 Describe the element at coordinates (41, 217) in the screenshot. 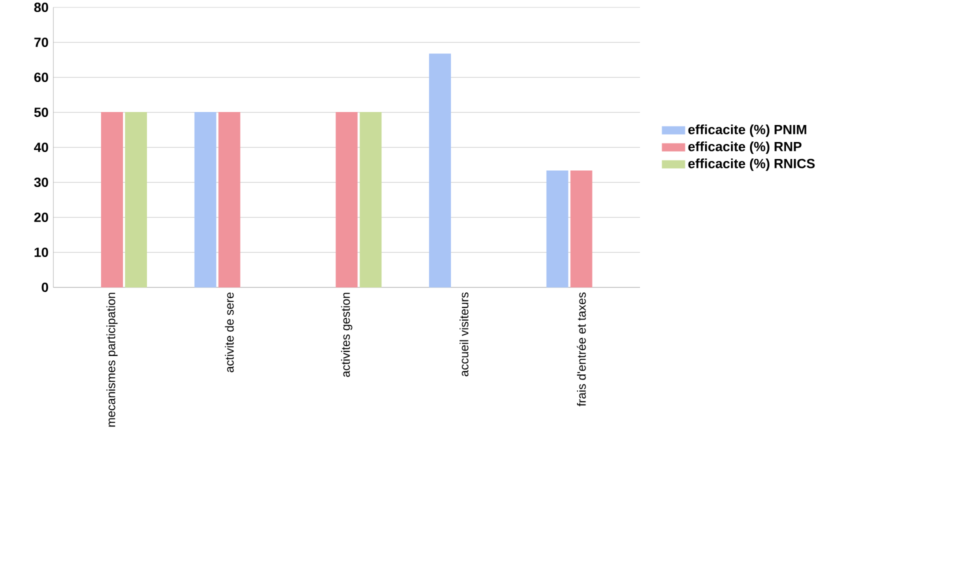

I see `y-tick-label: 20` at that location.